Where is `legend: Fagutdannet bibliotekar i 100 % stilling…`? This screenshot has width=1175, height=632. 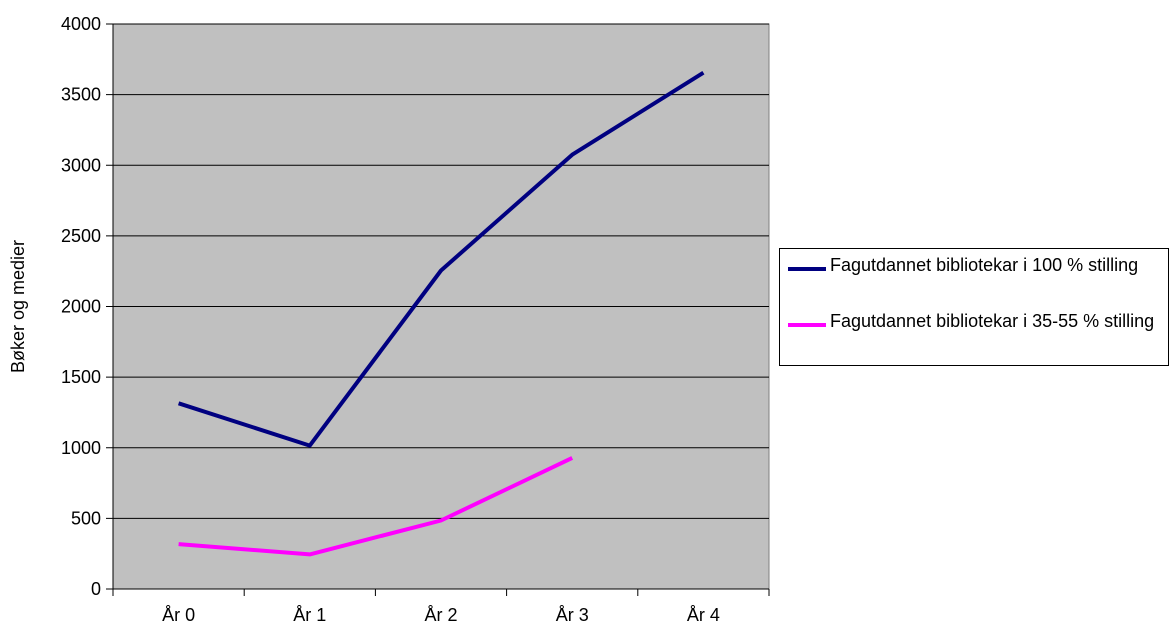
legend: Fagutdannet bibliotekar i 100 % stilling… is located at coordinates (974, 307).